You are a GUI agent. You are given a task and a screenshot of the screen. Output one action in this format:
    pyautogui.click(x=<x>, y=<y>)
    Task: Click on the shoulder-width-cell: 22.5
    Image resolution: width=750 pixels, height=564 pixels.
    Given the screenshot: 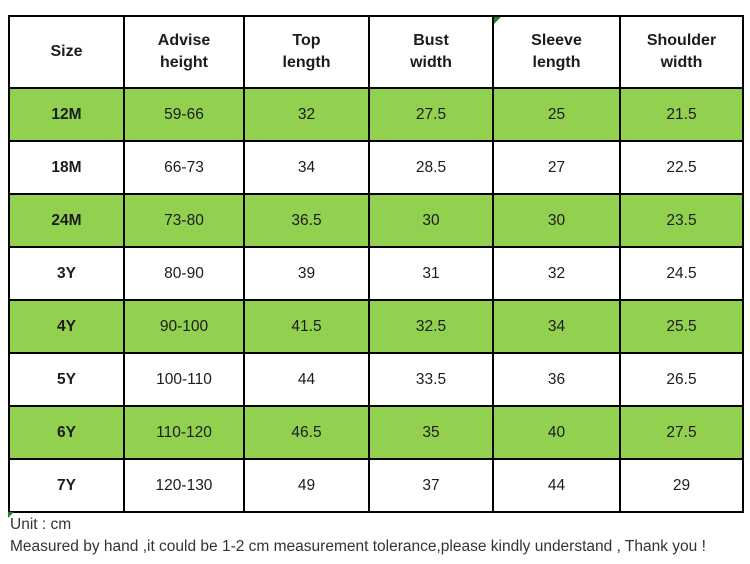 What is the action you would take?
    pyautogui.click(x=681, y=167)
    